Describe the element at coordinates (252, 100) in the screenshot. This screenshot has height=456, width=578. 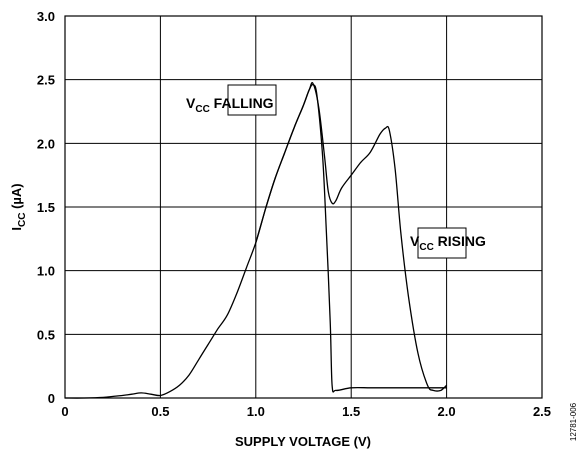
I see `annotation-box-falling` at that location.